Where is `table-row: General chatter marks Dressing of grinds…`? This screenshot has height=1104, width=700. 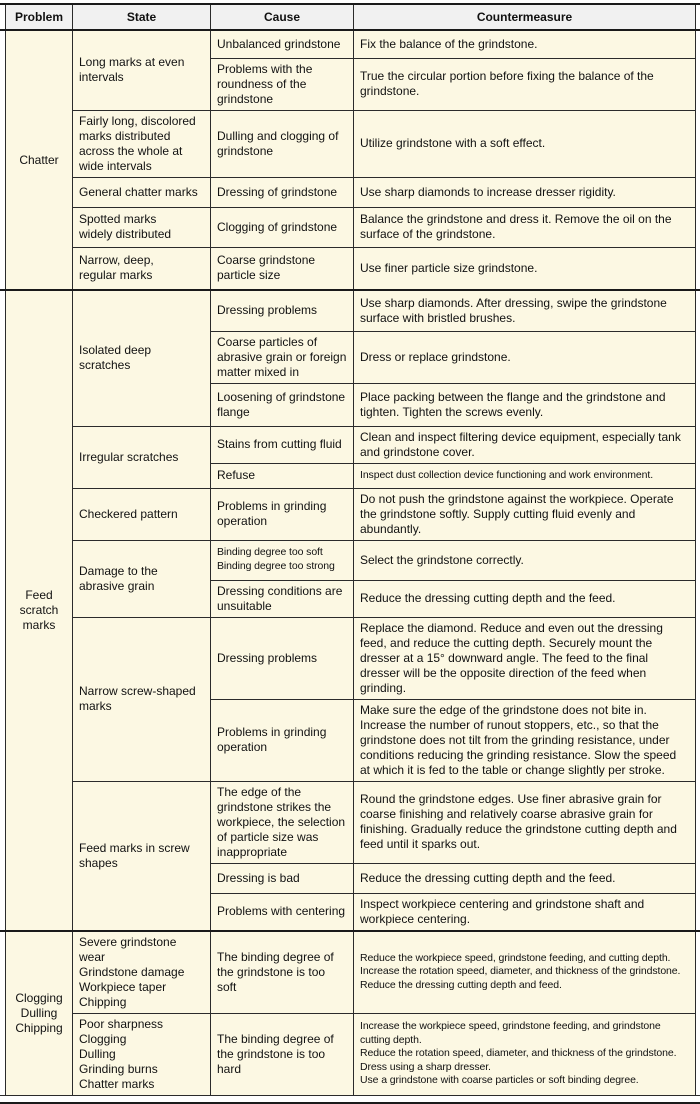 table-row: General chatter marks Dressing of grinds… is located at coordinates (351, 192).